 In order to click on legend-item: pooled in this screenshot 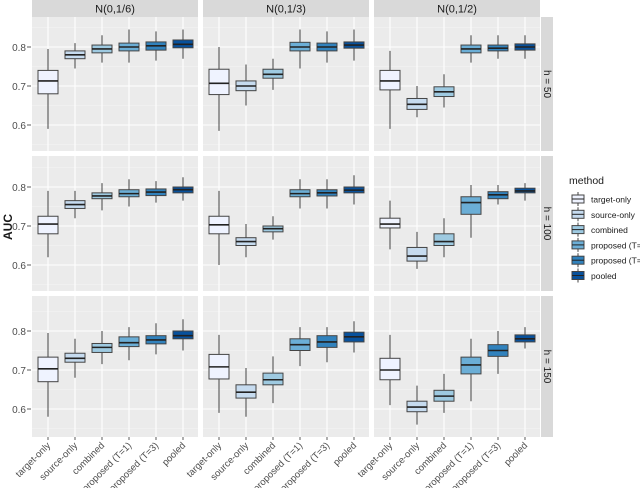, I will do `click(594, 275)`.